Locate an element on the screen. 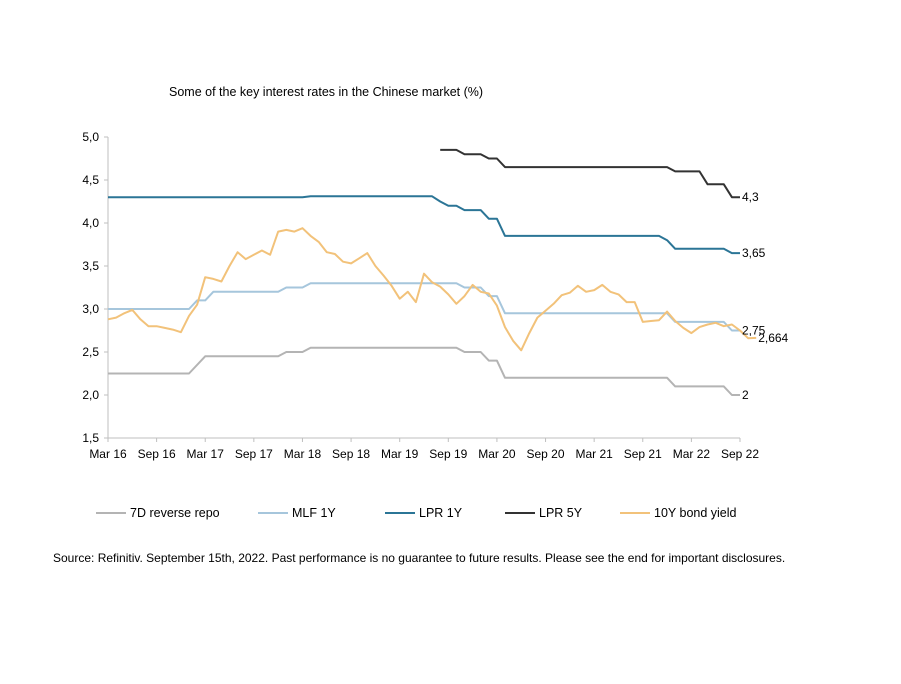 The height and width of the screenshot is (684, 901). x-tick-label: Mar 18 is located at coordinates (303, 454).